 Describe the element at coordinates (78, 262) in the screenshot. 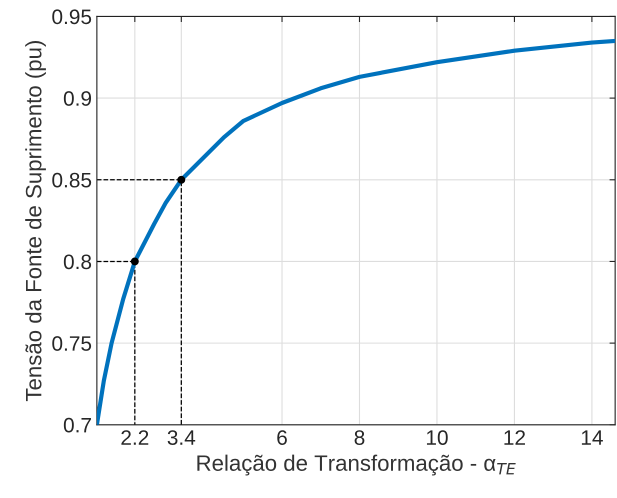

I see `y-tick-label: 0.8` at that location.